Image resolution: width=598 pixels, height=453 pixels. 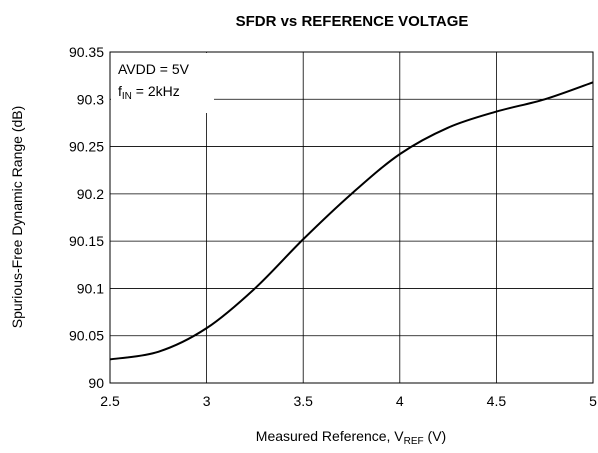 I want to click on y-tick-label: 90.25, so click(x=86, y=147).